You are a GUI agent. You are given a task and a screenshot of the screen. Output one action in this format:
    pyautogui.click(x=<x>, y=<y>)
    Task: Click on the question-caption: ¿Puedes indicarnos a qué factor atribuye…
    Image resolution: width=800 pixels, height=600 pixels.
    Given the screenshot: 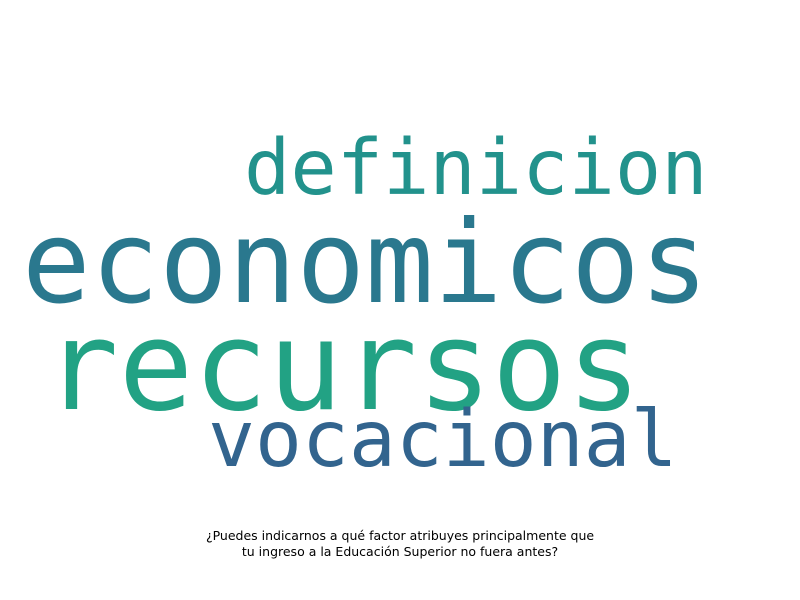 What is the action you would take?
    pyautogui.click(x=400, y=544)
    